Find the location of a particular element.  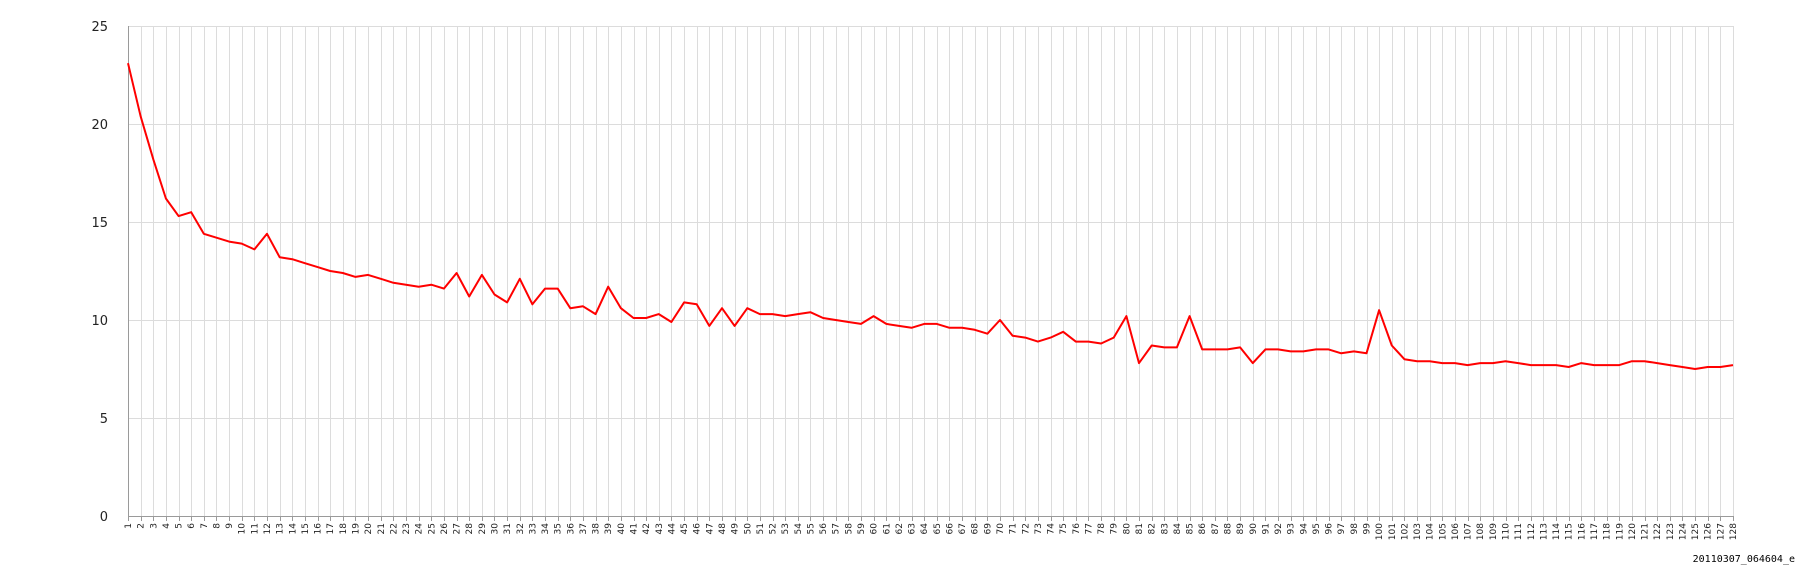

x-tick-label: 112 is located at coordinates (1532, 531).